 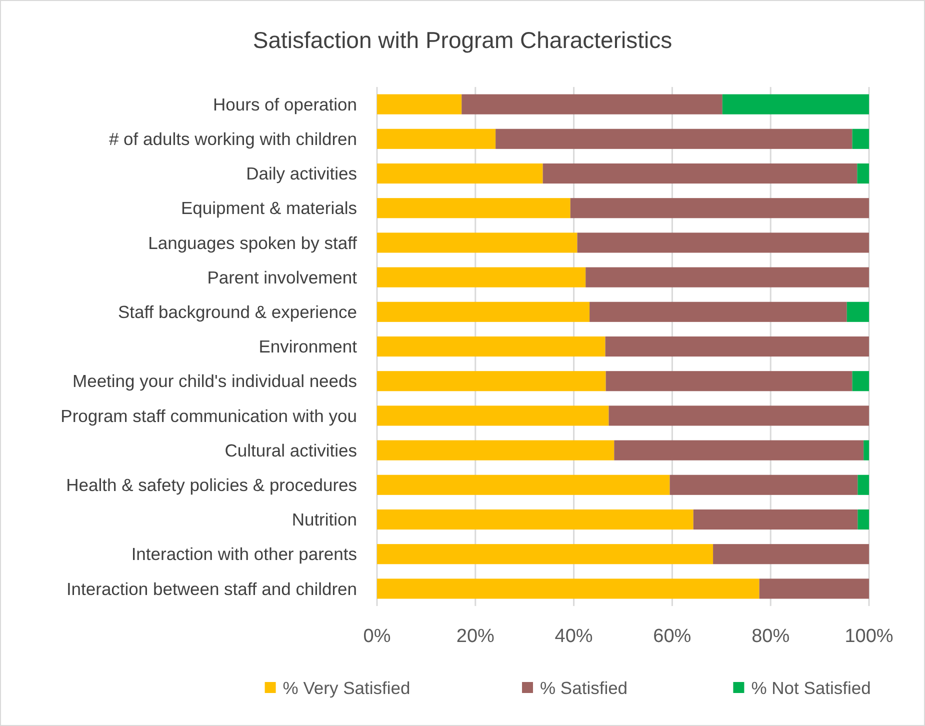 I want to click on x-tick-label: 100%, so click(x=869, y=636).